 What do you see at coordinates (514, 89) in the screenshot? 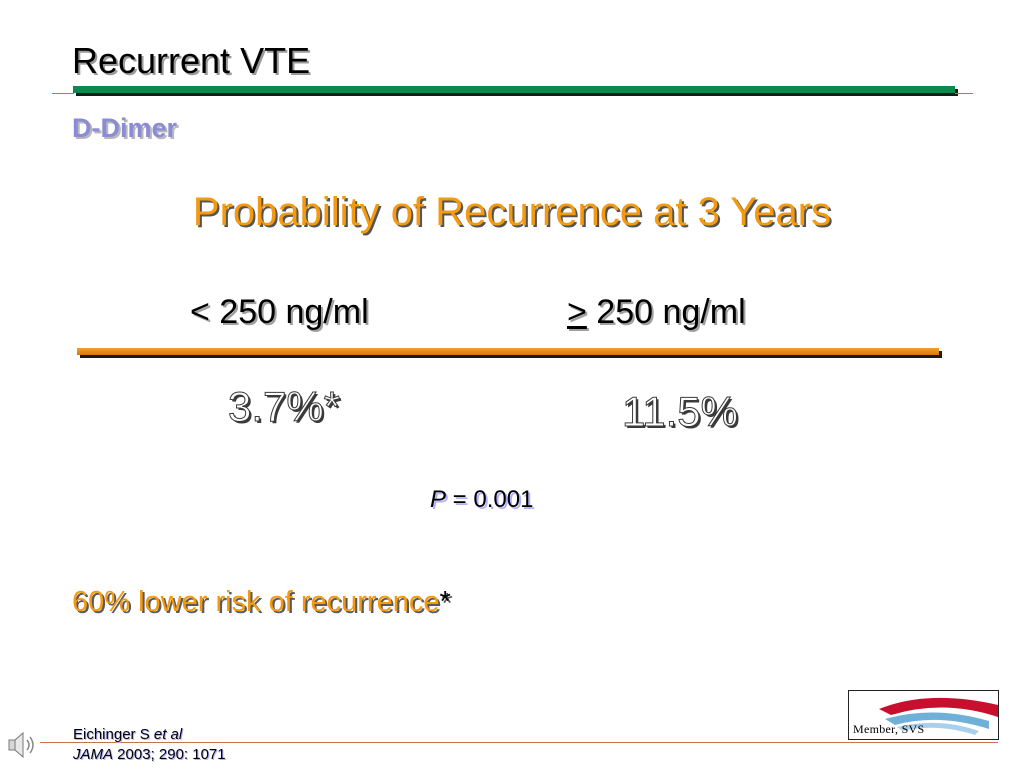
I see `title-accent-bar` at bounding box center [514, 89].